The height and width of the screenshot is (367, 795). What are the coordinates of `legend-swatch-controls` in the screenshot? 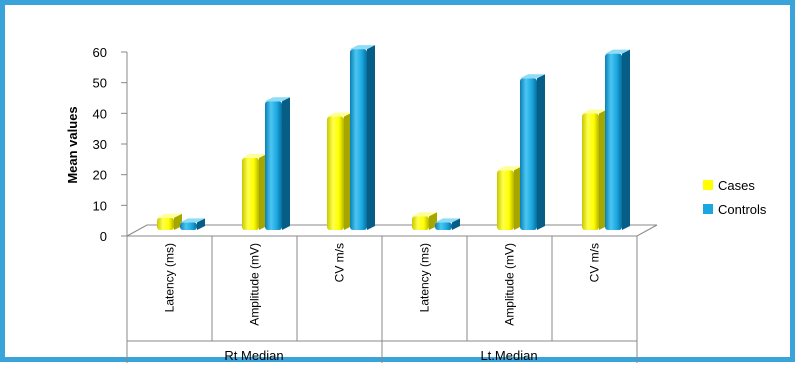 It's located at (708, 209).